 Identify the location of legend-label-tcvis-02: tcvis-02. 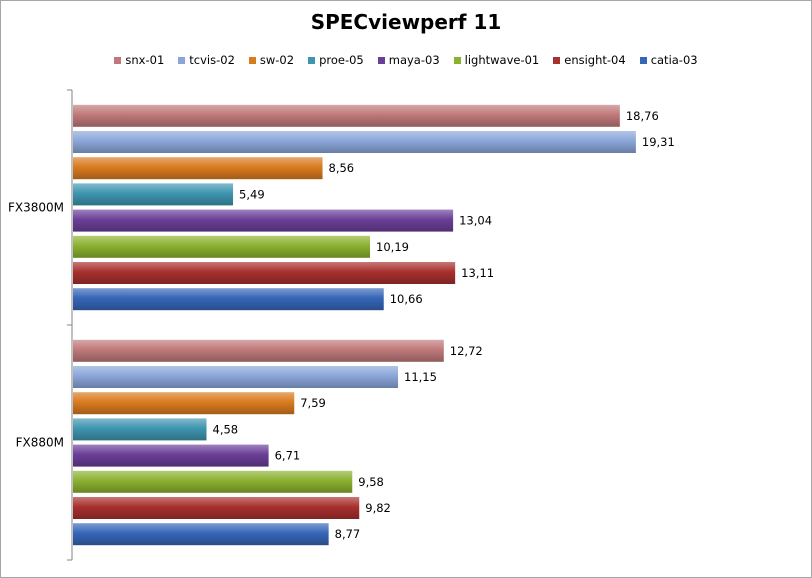
(212, 60).